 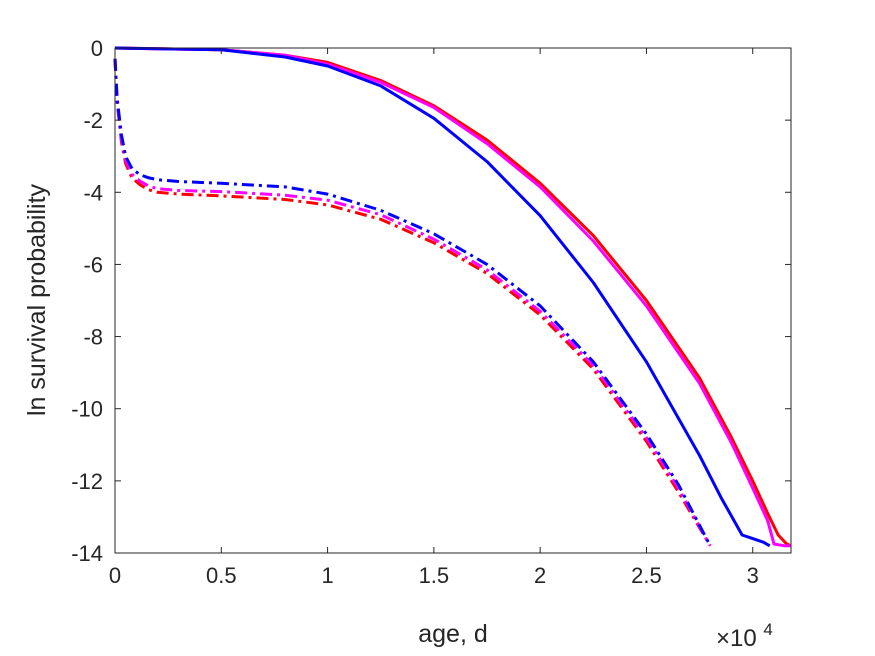 I want to click on y-tick-label: -6, so click(x=93, y=264).